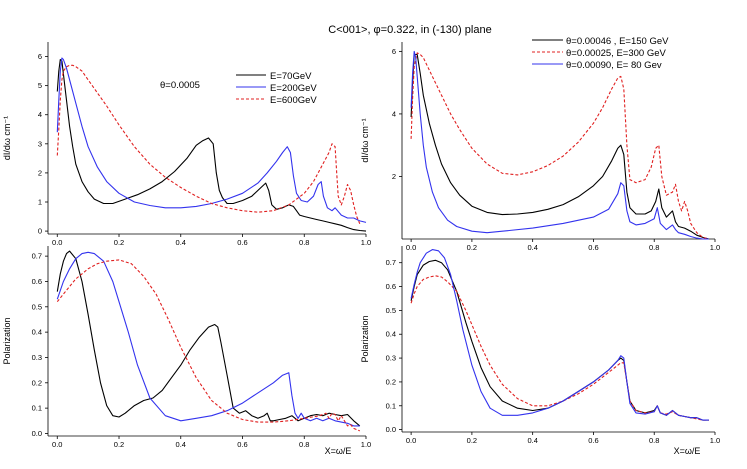 This screenshot has height=469, width=747. I want to click on series-line-0-00090-e-80-gev, so click(559, 335).